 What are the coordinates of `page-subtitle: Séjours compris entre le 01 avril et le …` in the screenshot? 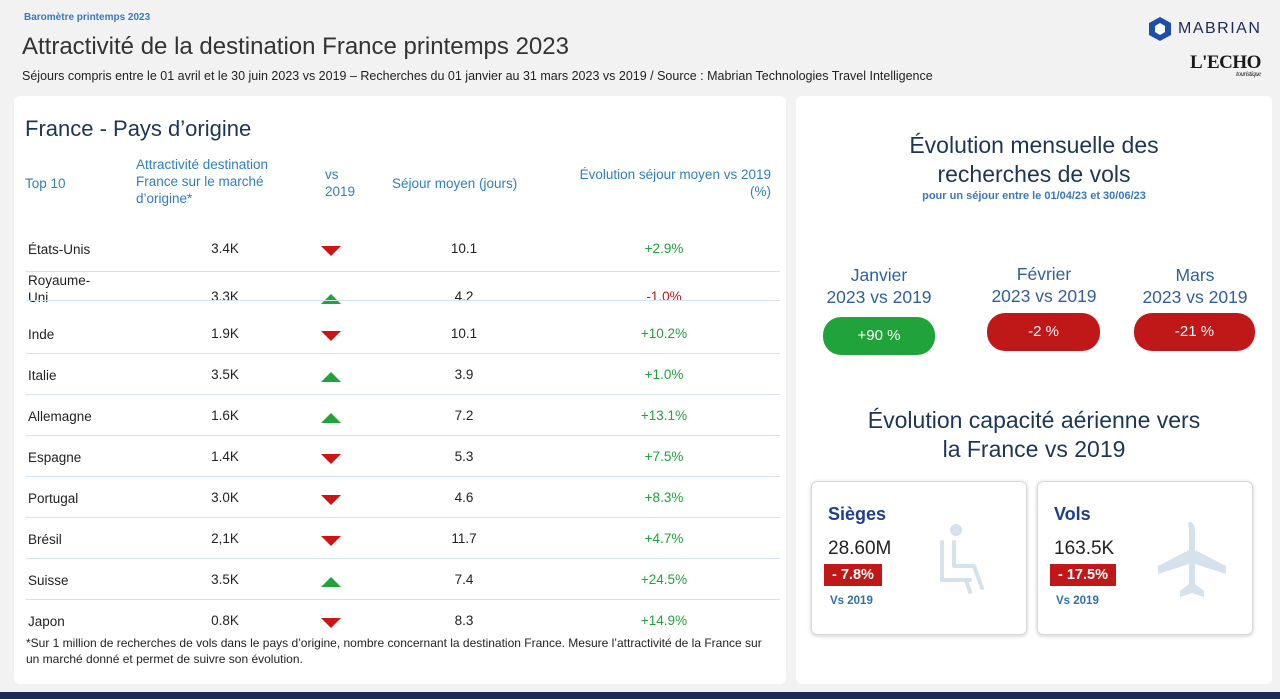 It's located at (477, 76).